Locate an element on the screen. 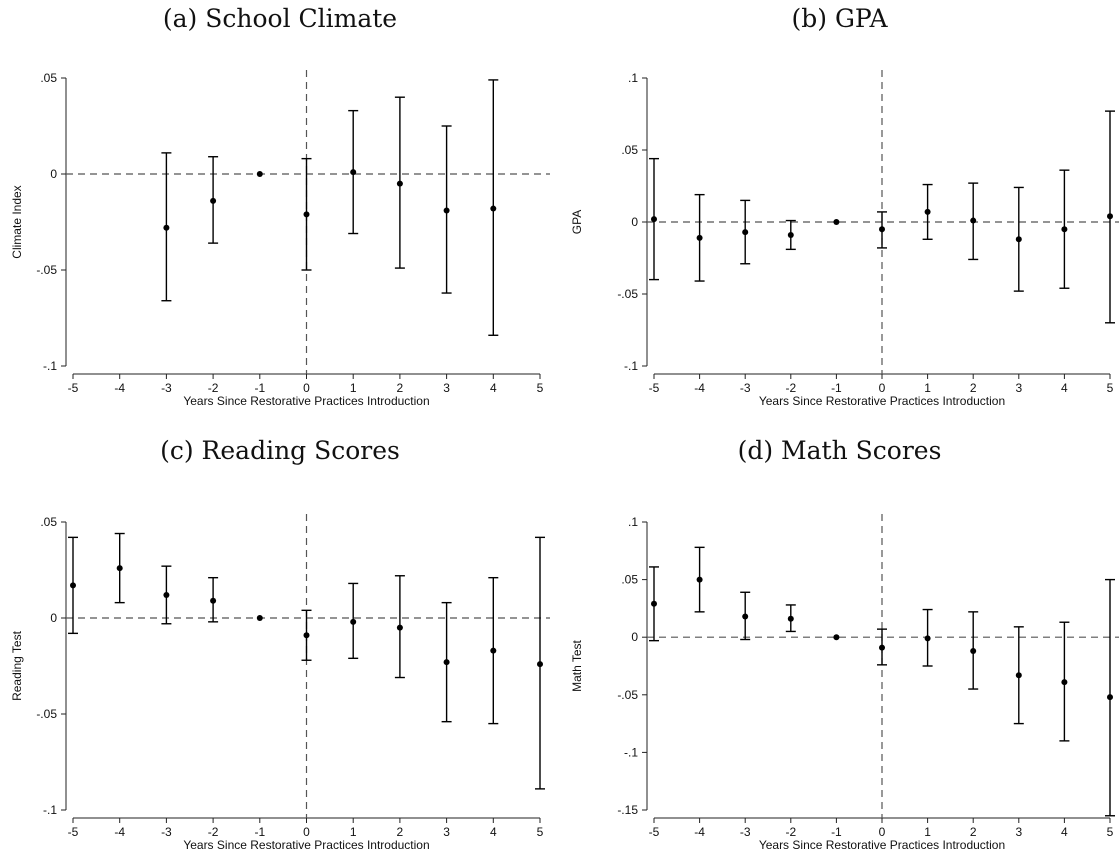 The width and height of the screenshot is (1119, 866). y-axis-title: Math Test is located at coordinates (577, 665).